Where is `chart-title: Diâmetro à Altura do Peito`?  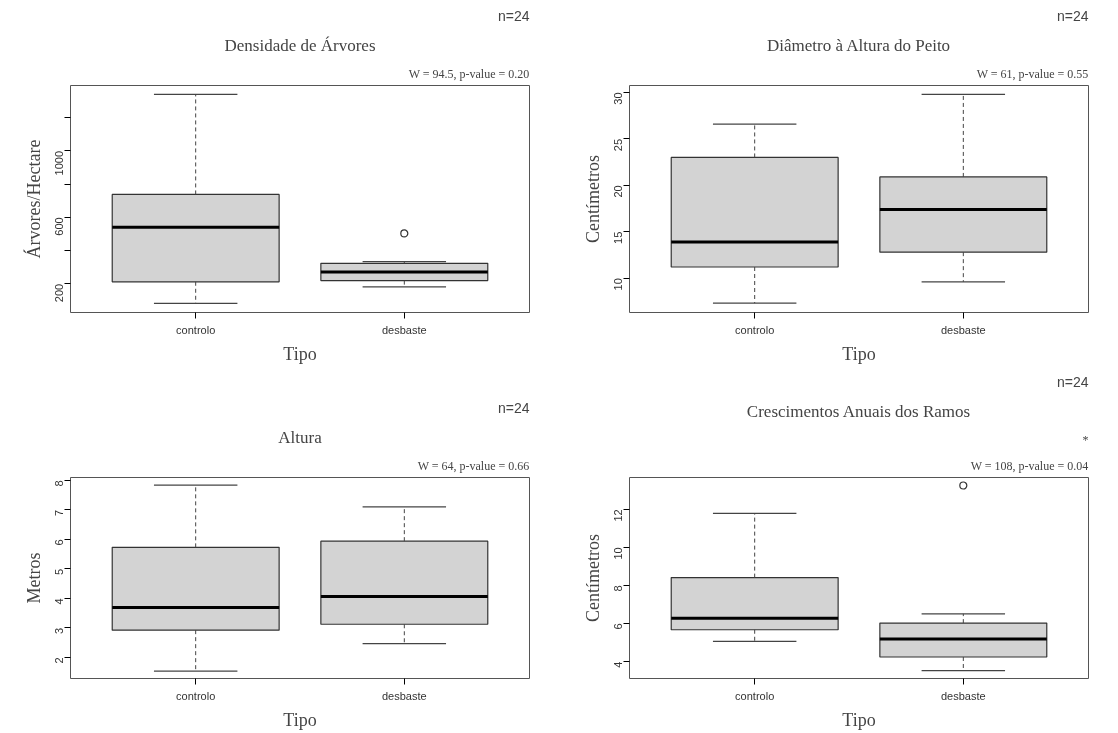 chart-title: Diâmetro à Altura do Peito is located at coordinates (858, 45).